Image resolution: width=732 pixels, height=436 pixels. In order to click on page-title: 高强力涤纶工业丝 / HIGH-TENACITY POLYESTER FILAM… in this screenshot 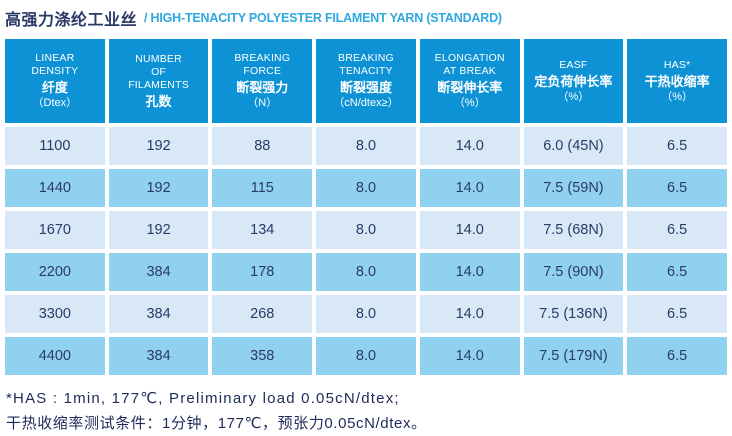, I will do `click(366, 18)`.